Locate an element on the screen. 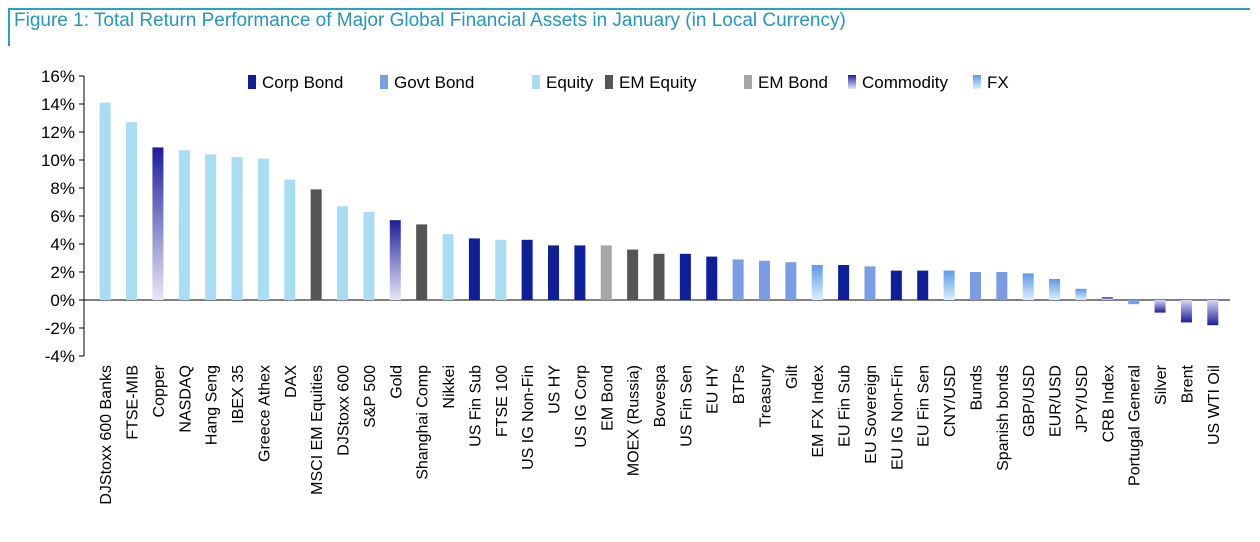 The height and width of the screenshot is (542, 1260). x-tick-label: US IG Corp is located at coordinates (581, 406).